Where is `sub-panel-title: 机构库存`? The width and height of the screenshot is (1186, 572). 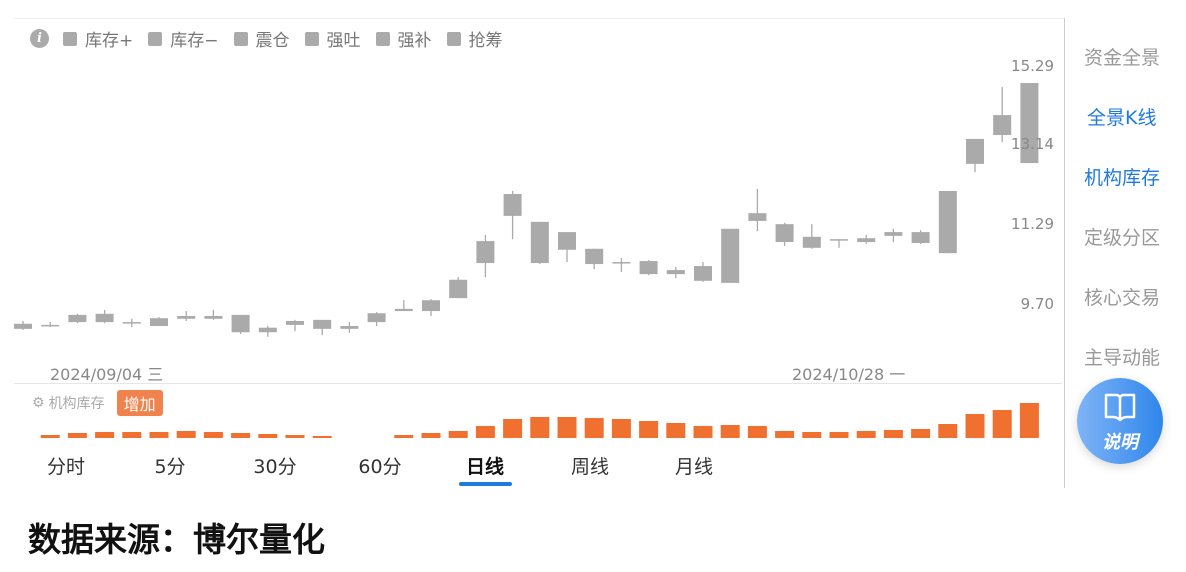 sub-panel-title: 机构库存 is located at coordinates (76, 404).